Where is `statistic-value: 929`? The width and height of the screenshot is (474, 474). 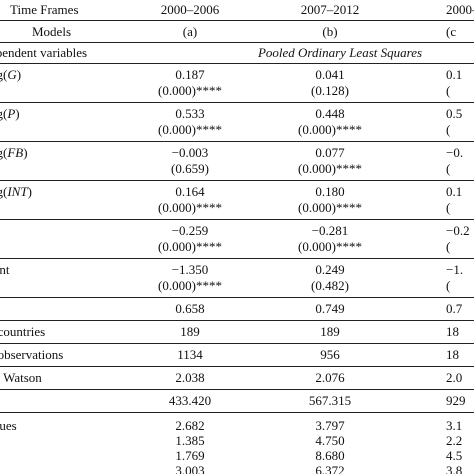 statistic-value: 929 is located at coordinates (456, 400).